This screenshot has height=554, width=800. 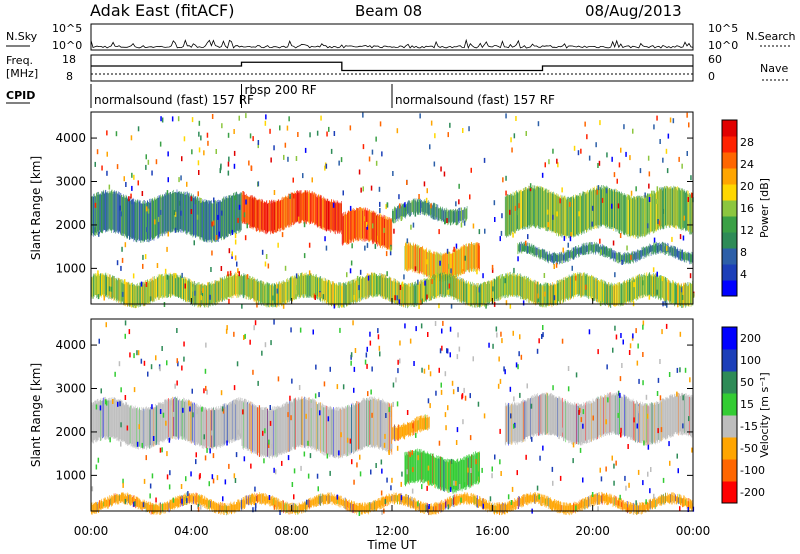 What do you see at coordinates (729, 128) in the screenshot?
I see `colorbar-swatch` at bounding box center [729, 128].